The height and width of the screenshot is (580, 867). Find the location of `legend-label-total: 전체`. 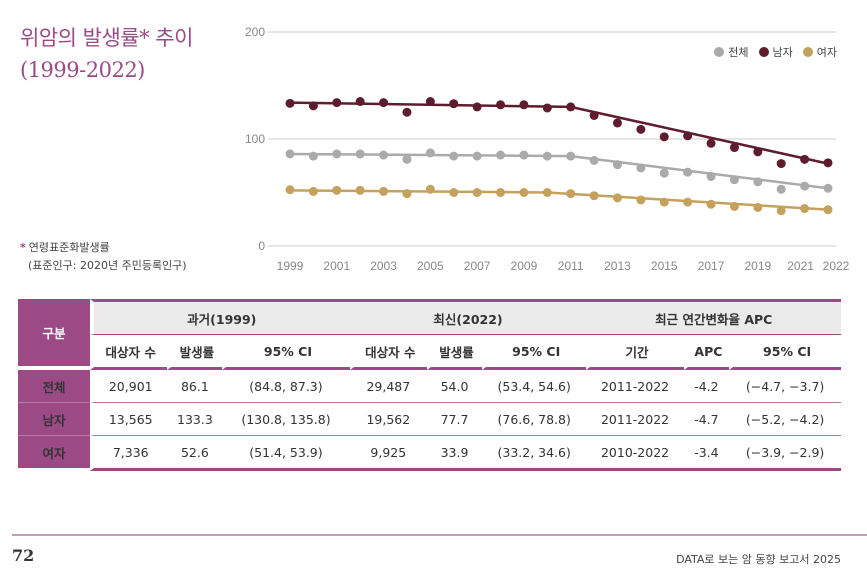

legend-label-total: 전체 is located at coordinates (738, 52).